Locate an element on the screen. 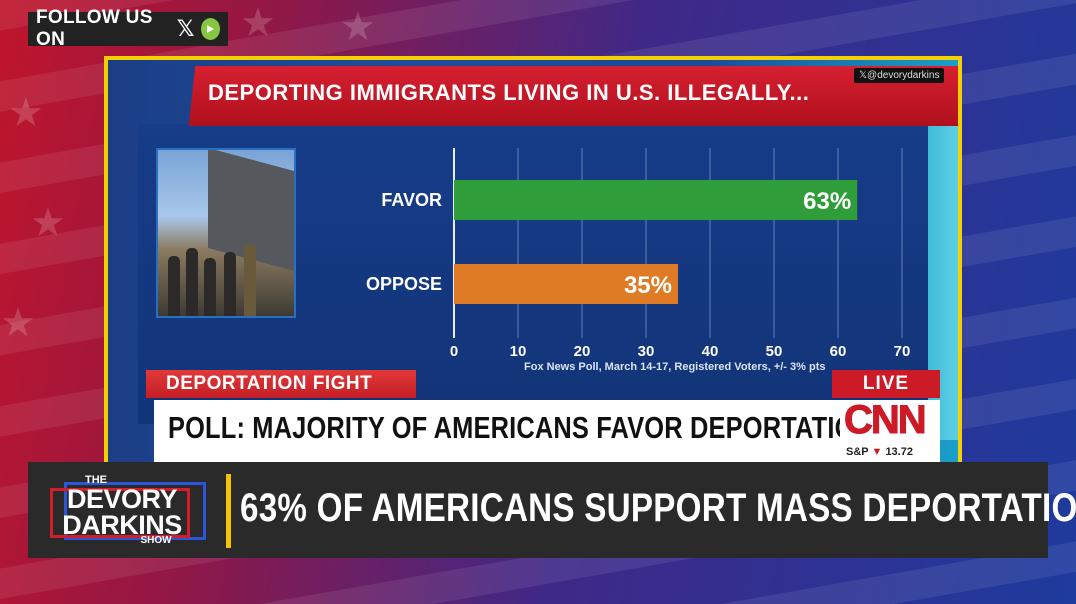 This screenshot has width=1076, height=604. logo-darkins: DARKINS is located at coordinates (122, 525).